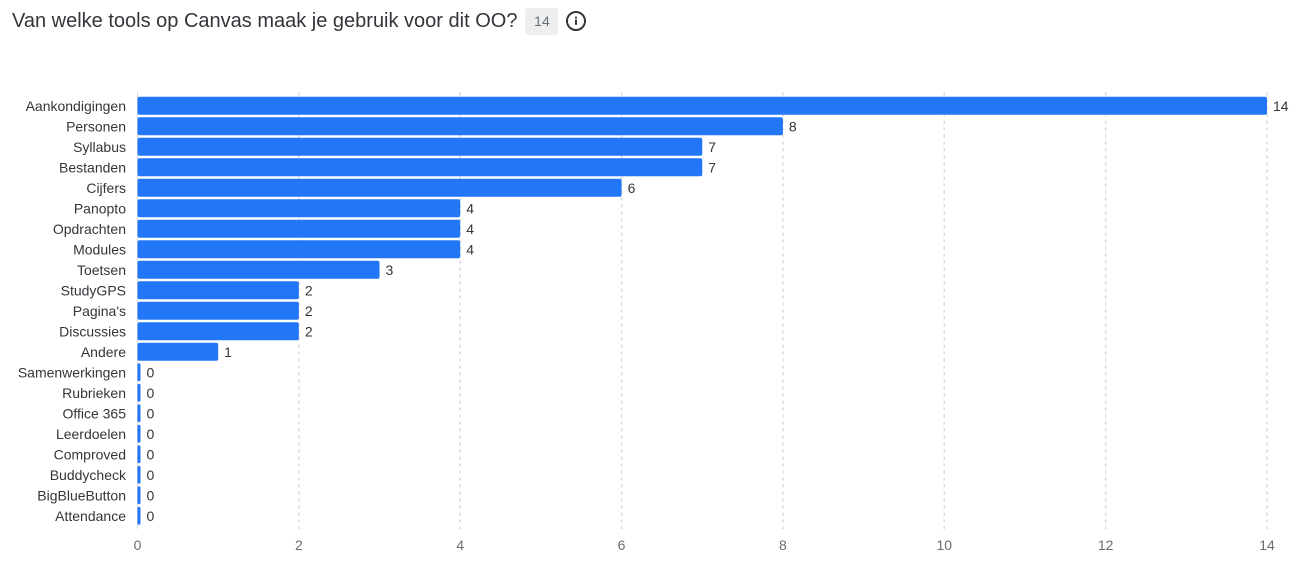 Image resolution: width=1300 pixels, height=565 pixels. Describe the element at coordinates (542, 21) in the screenshot. I see `response-count-badge: 14` at that location.